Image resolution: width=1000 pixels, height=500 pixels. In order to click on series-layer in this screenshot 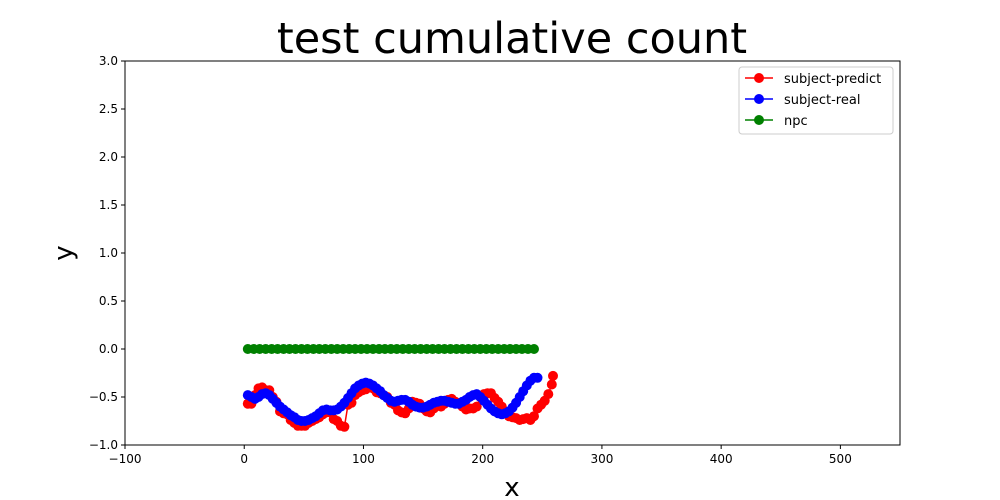, I will do `click(400, 388)`.